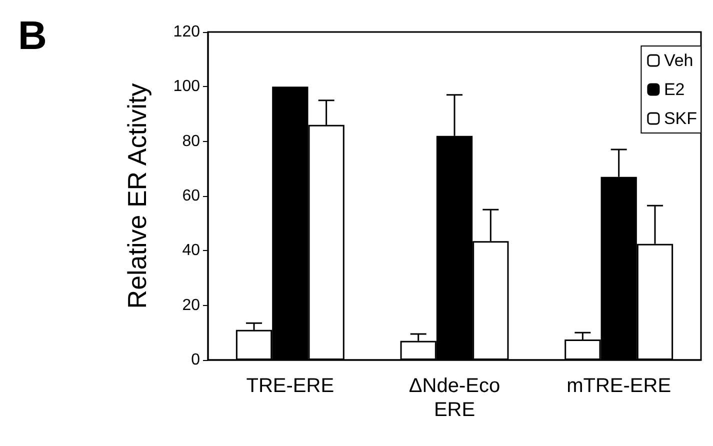 The width and height of the screenshot is (713, 446). Describe the element at coordinates (186, 87) in the screenshot. I see `y-tick-label: 100` at that location.